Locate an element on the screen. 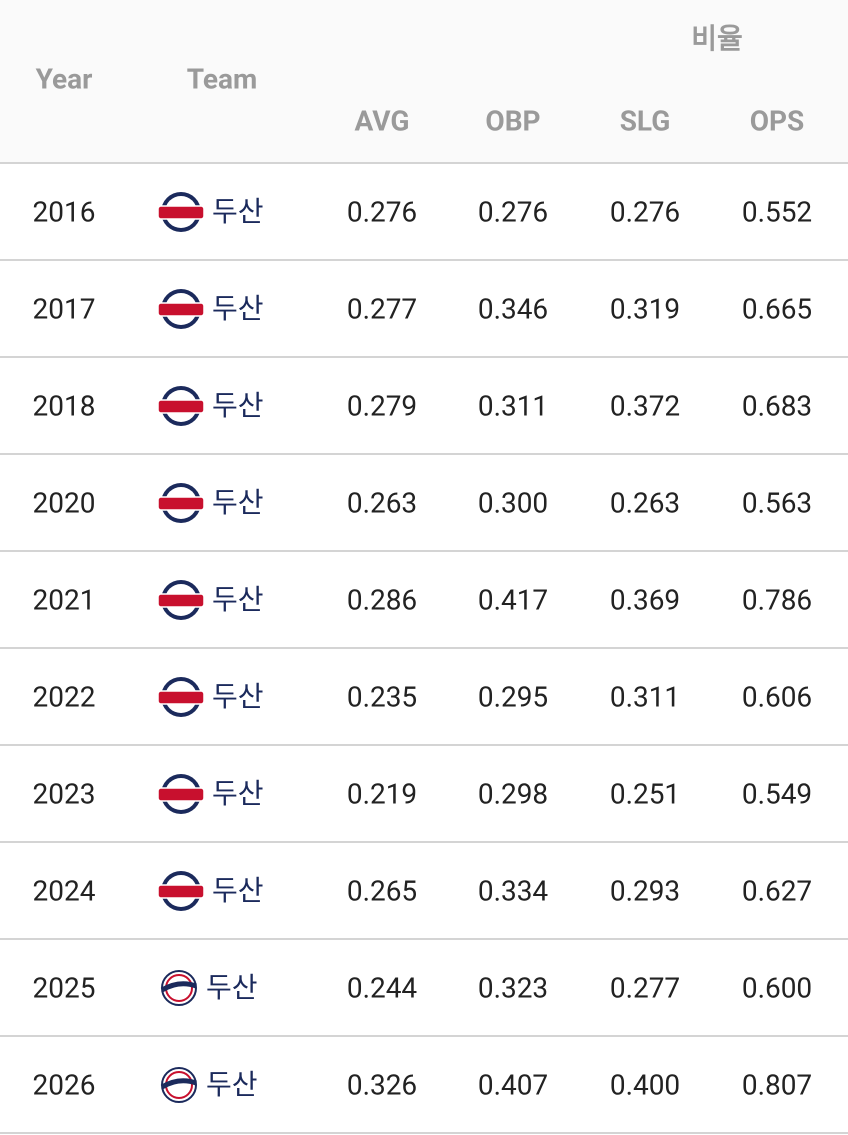  stat-cell: 0.665 is located at coordinates (777, 309).